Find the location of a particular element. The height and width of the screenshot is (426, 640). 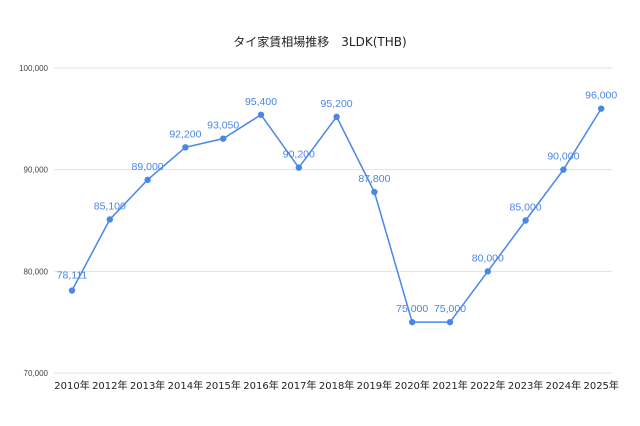

x-tick-label: 2022年 is located at coordinates (487, 385).